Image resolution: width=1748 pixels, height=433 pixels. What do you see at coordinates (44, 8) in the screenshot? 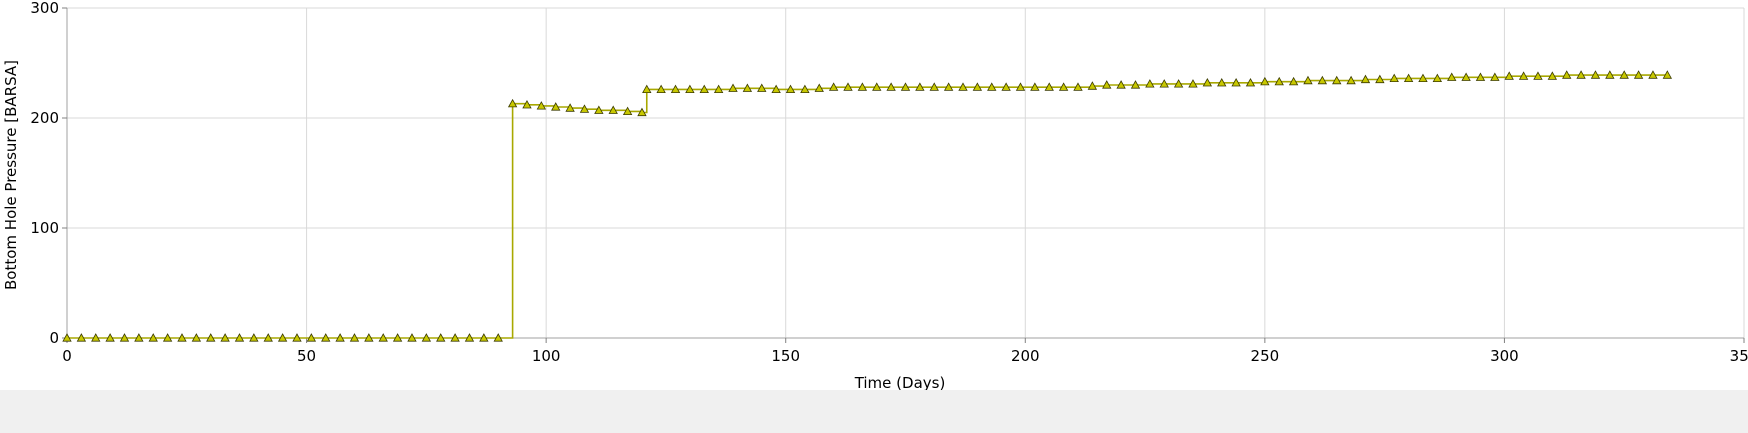
I see `y-tick-label: 300` at bounding box center [44, 8].